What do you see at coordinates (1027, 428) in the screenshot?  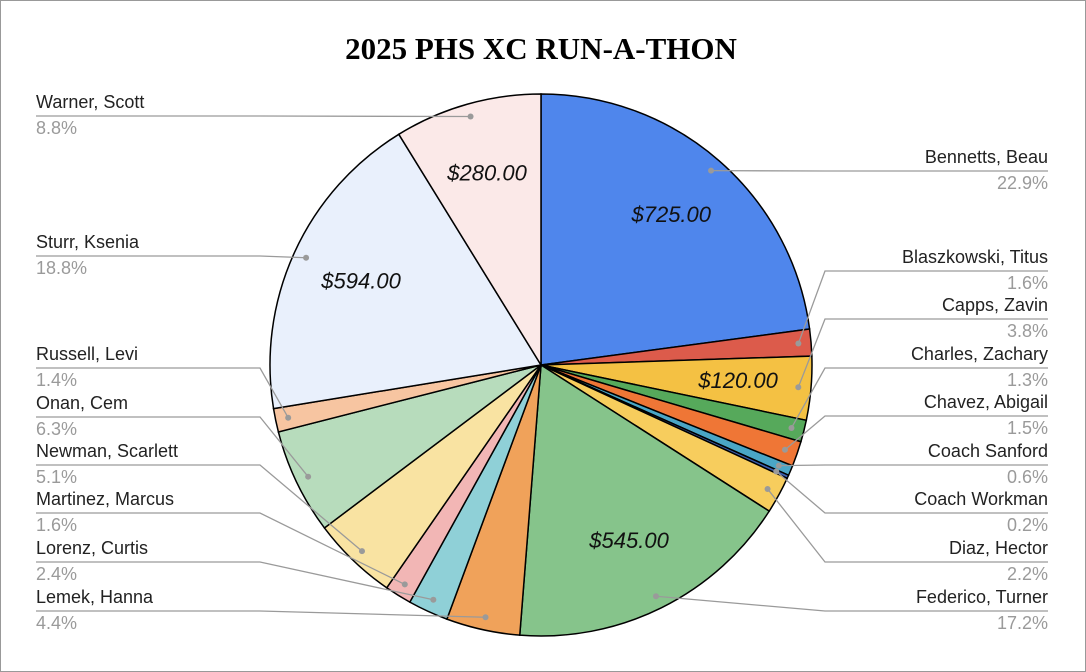 I see `slice-percent: 1.5%` at bounding box center [1027, 428].